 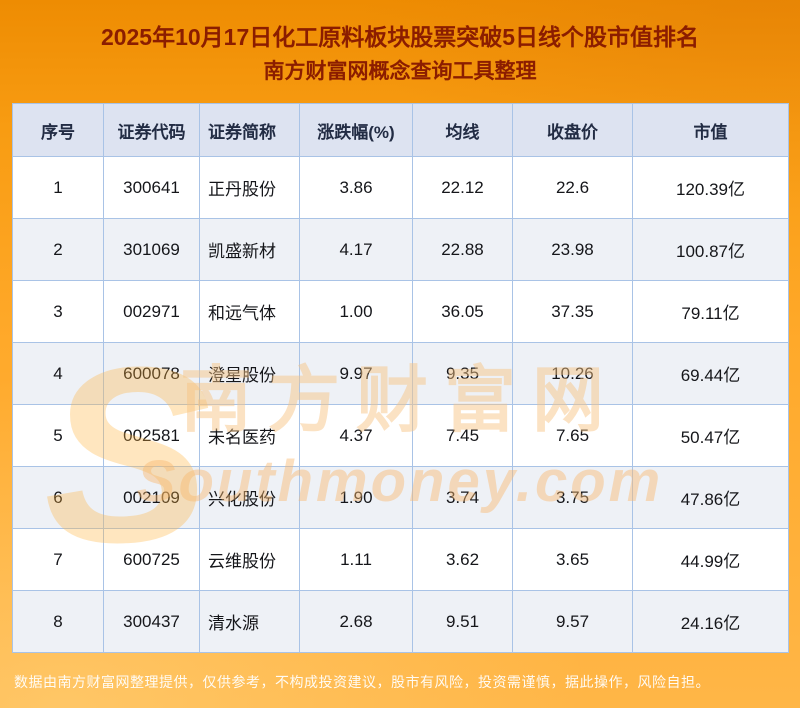 What do you see at coordinates (249, 249) in the screenshot?
I see `cell-name: 凯盛新材` at bounding box center [249, 249].